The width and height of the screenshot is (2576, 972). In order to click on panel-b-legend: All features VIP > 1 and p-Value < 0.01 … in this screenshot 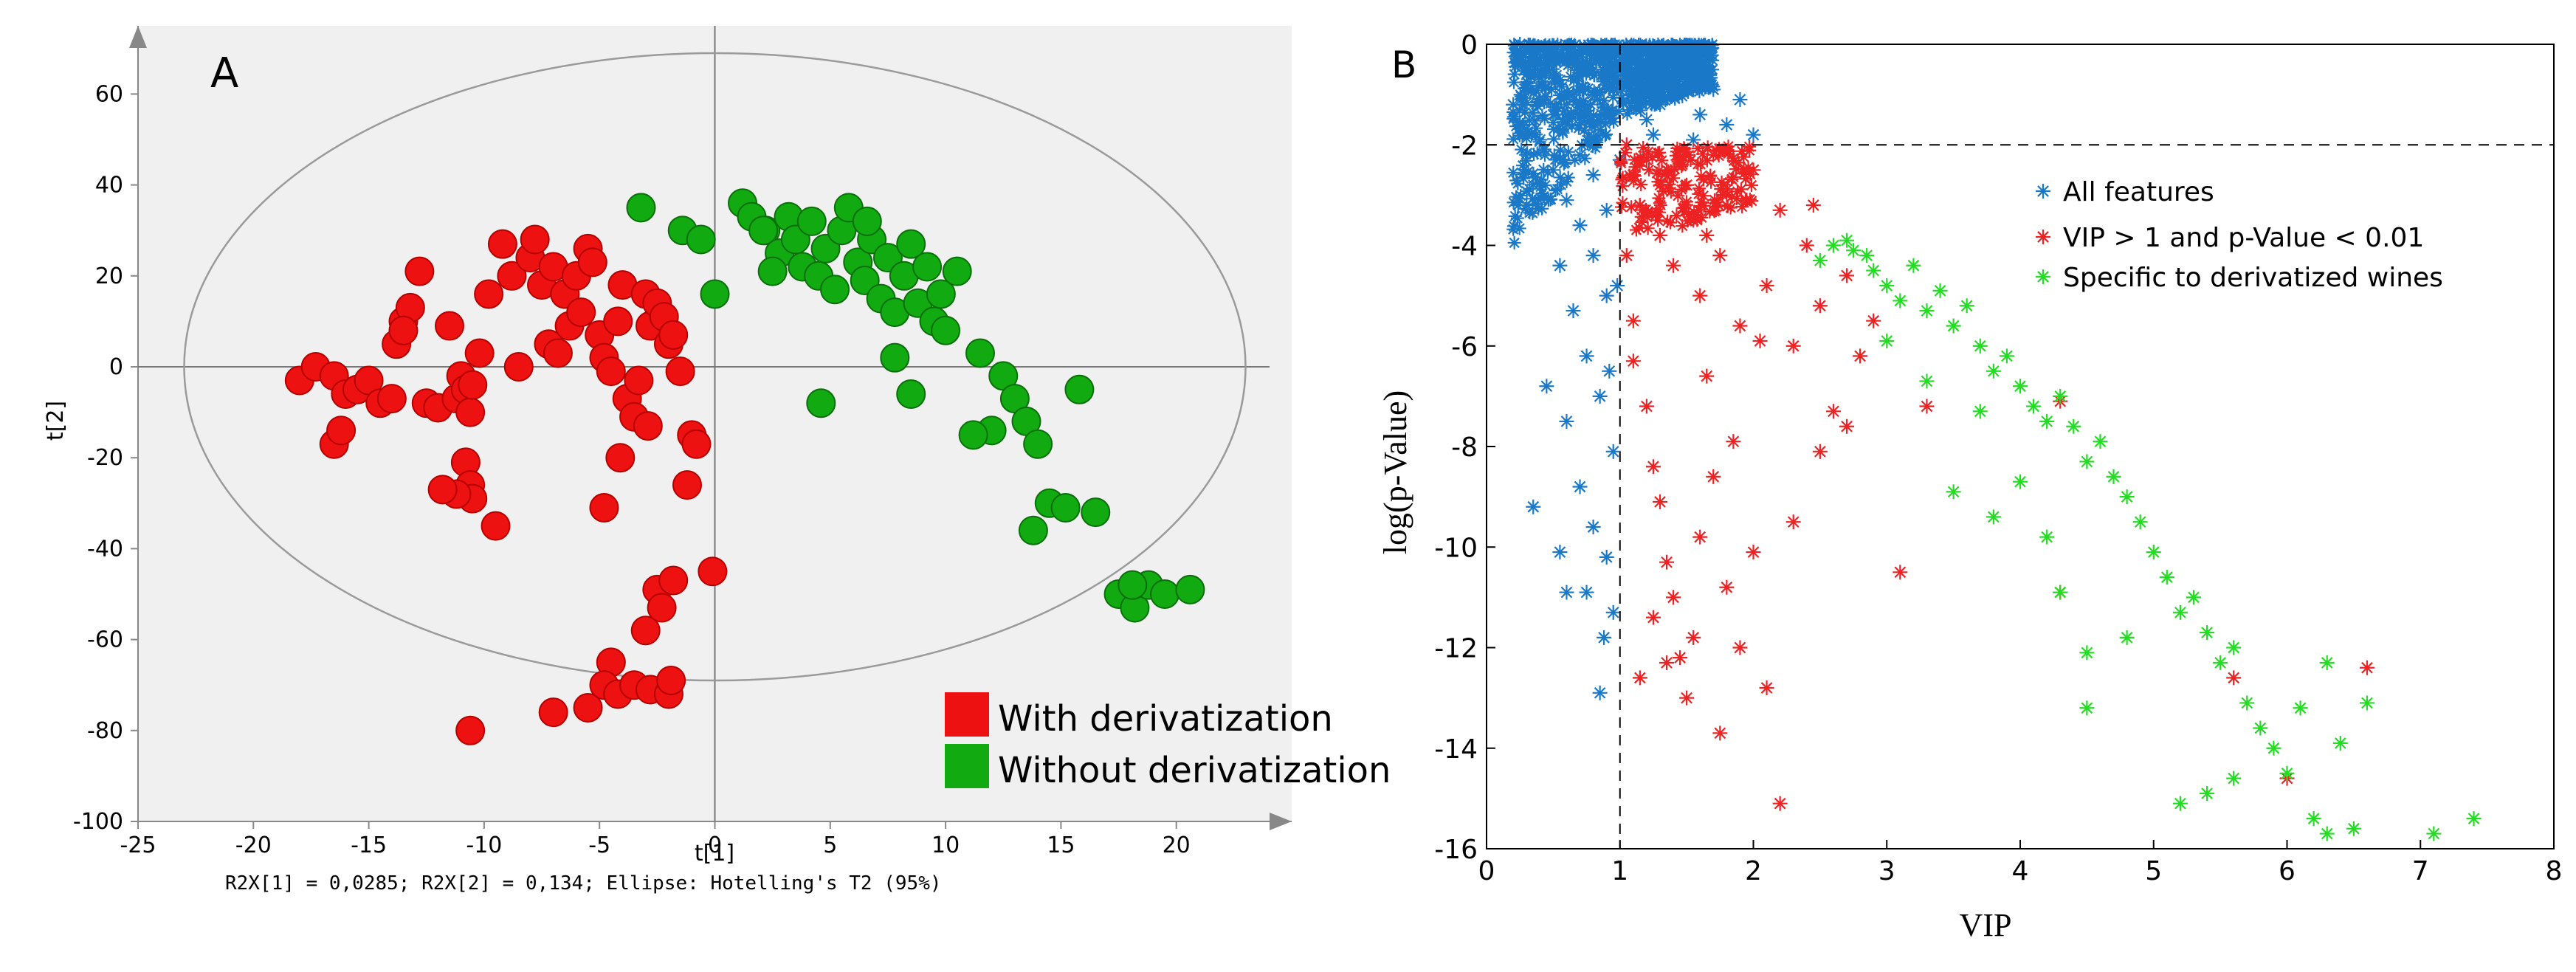, I will do `click(2239, 235)`.